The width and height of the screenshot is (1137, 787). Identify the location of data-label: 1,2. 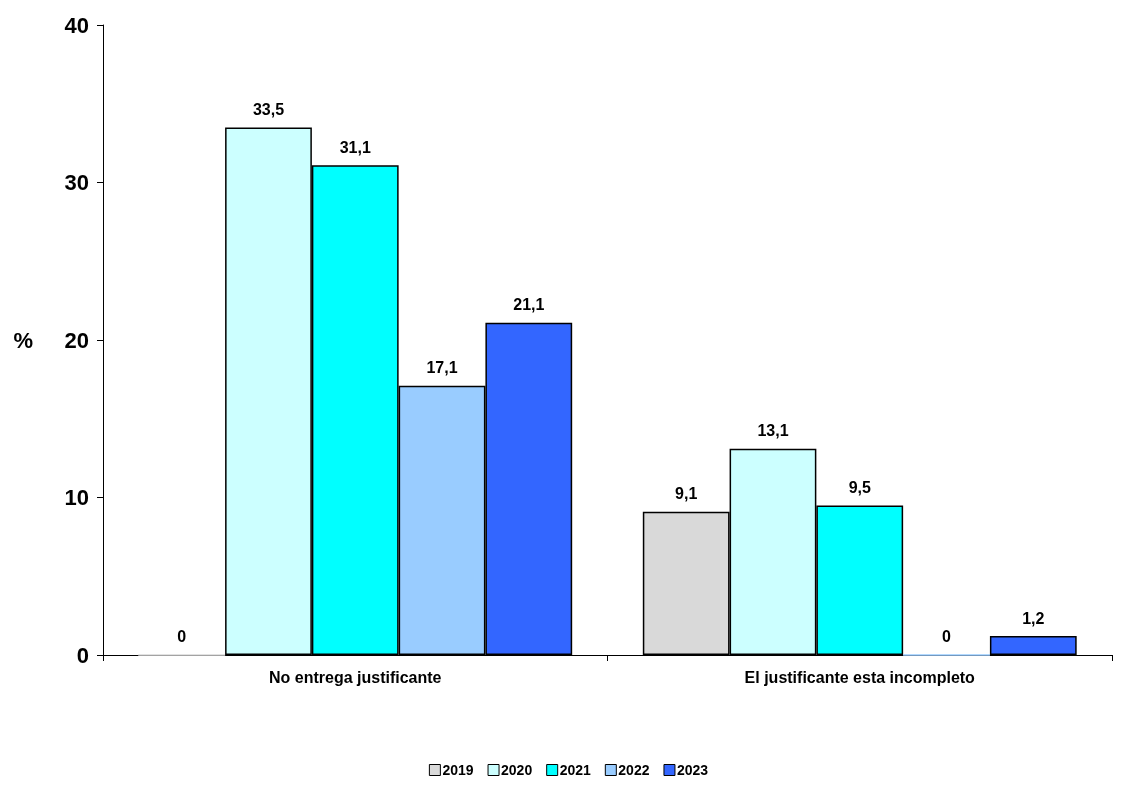
(1033, 618).